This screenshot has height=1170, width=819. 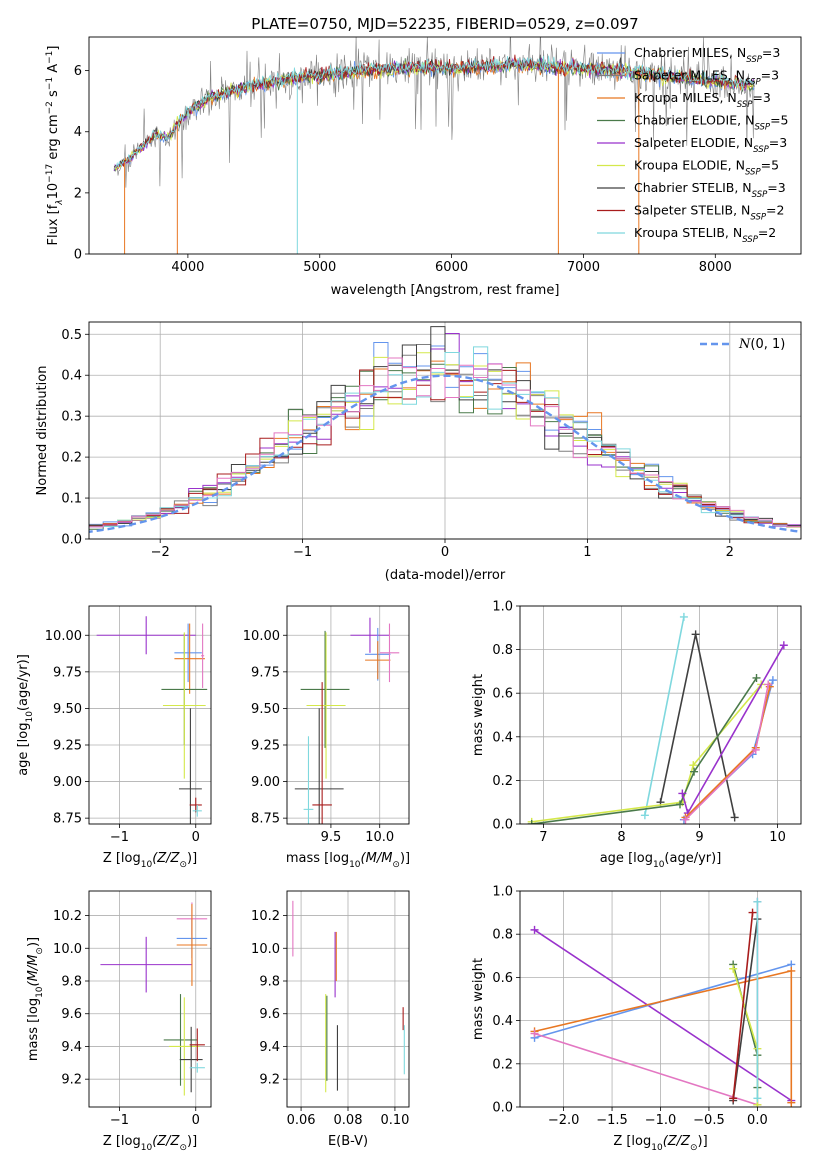 What do you see at coordinates (621, 837) in the screenshot?
I see `x-tick-label: 8` at bounding box center [621, 837].